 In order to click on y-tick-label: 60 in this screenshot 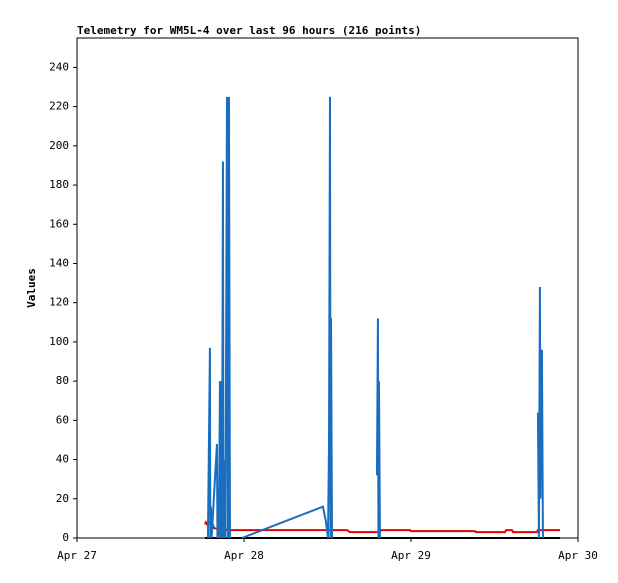, I will do `click(62, 419)`.